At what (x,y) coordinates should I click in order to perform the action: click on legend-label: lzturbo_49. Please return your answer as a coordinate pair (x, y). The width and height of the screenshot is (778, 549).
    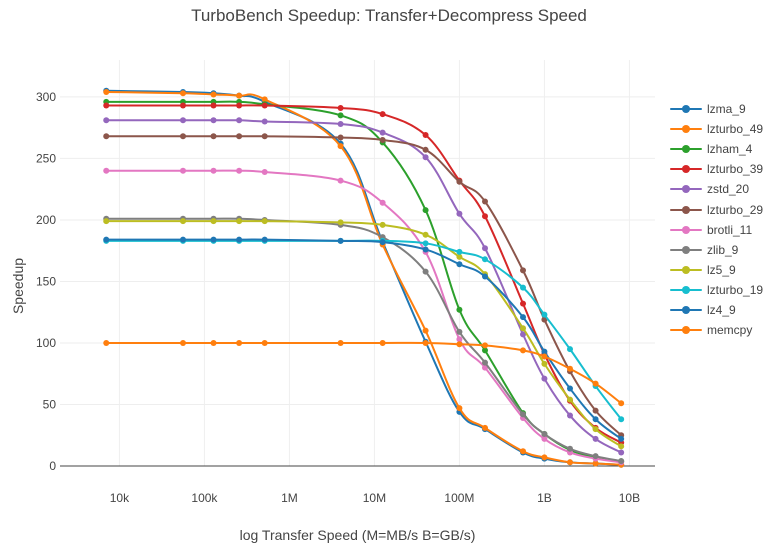
    Looking at the image, I should click on (735, 129).